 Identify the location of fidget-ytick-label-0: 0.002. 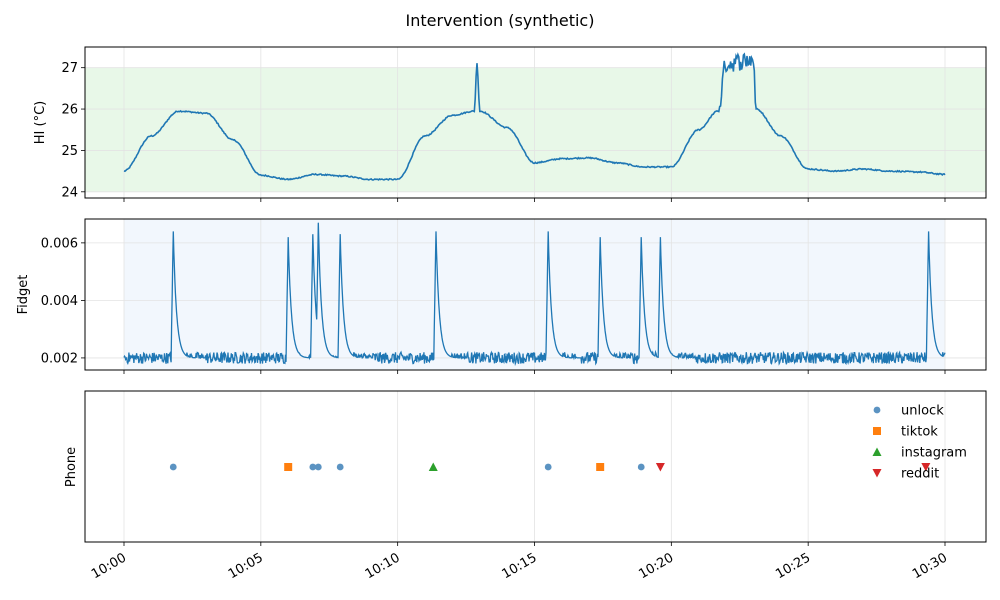
(59, 358).